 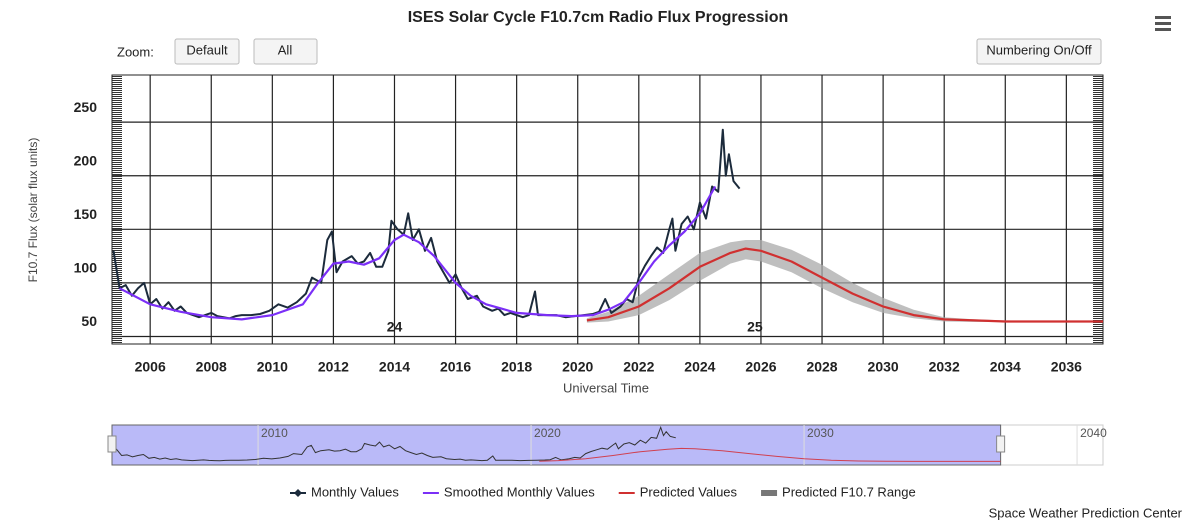 I want to click on x-tick-label: 2022, so click(x=638, y=367).